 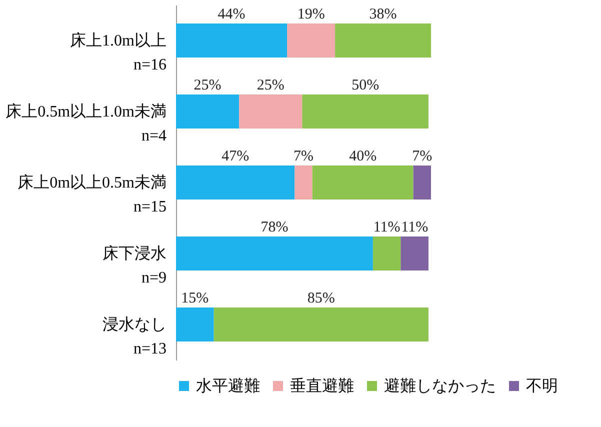 What do you see at coordinates (92, 195) in the screenshot?
I see `y-tick-label: 床上0m以上0.5m未満 n=15` at bounding box center [92, 195].